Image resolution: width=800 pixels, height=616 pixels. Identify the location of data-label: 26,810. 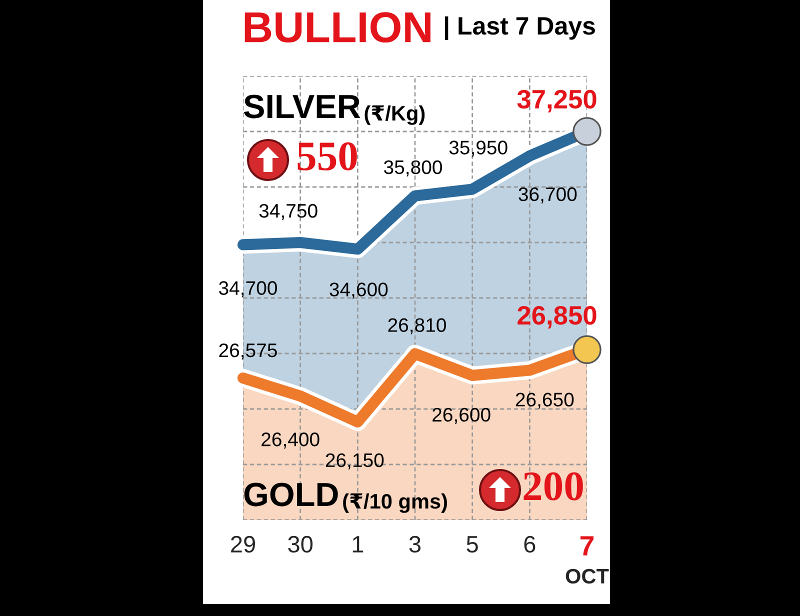
(417, 326).